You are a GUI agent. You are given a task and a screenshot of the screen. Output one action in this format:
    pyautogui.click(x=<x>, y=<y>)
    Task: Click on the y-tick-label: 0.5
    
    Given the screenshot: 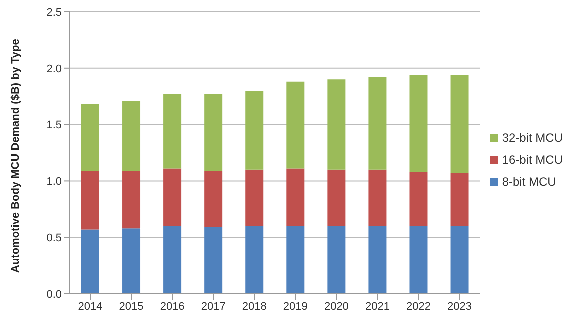 What is the action you would take?
    pyautogui.click(x=54, y=238)
    